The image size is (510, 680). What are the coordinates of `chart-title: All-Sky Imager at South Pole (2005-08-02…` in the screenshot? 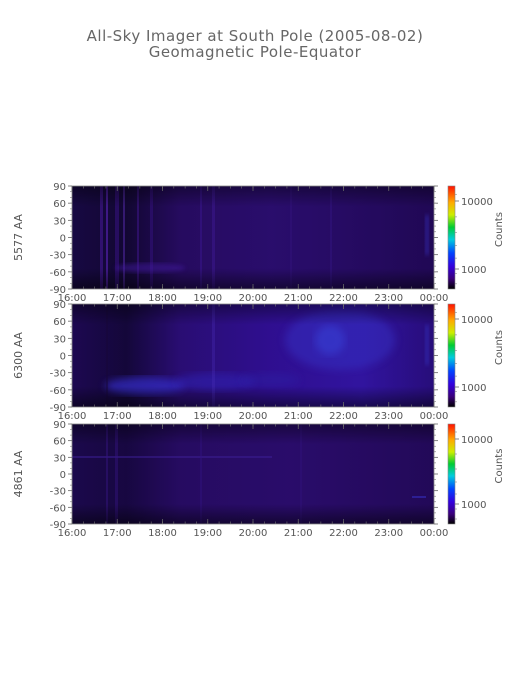 It's located at (255, 36).